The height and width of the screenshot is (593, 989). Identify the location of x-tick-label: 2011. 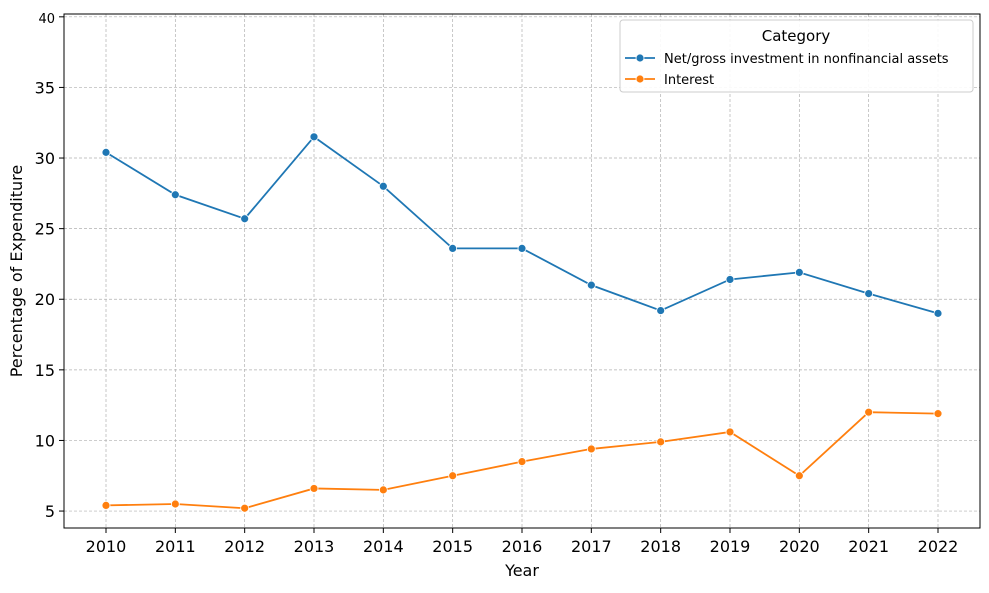
(175, 546).